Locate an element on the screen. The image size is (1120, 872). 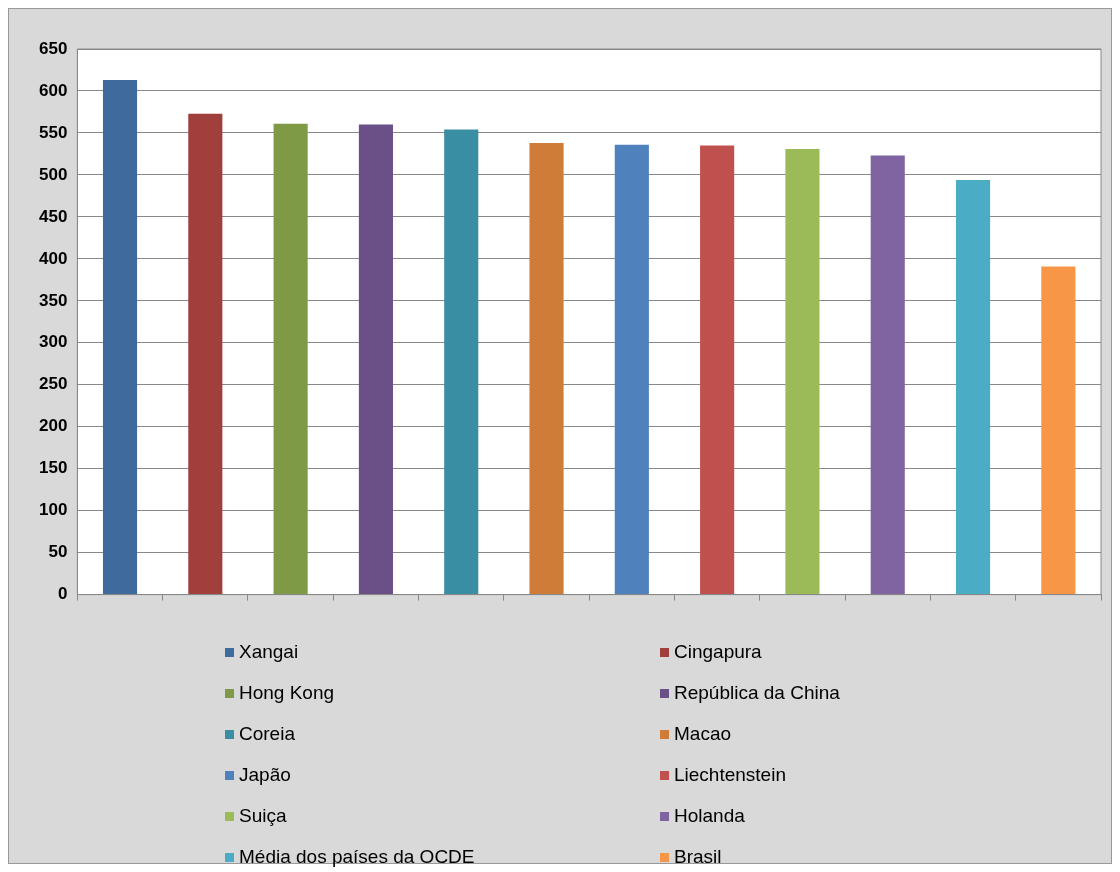
y-tick-label: 250 is located at coordinates (53, 384).